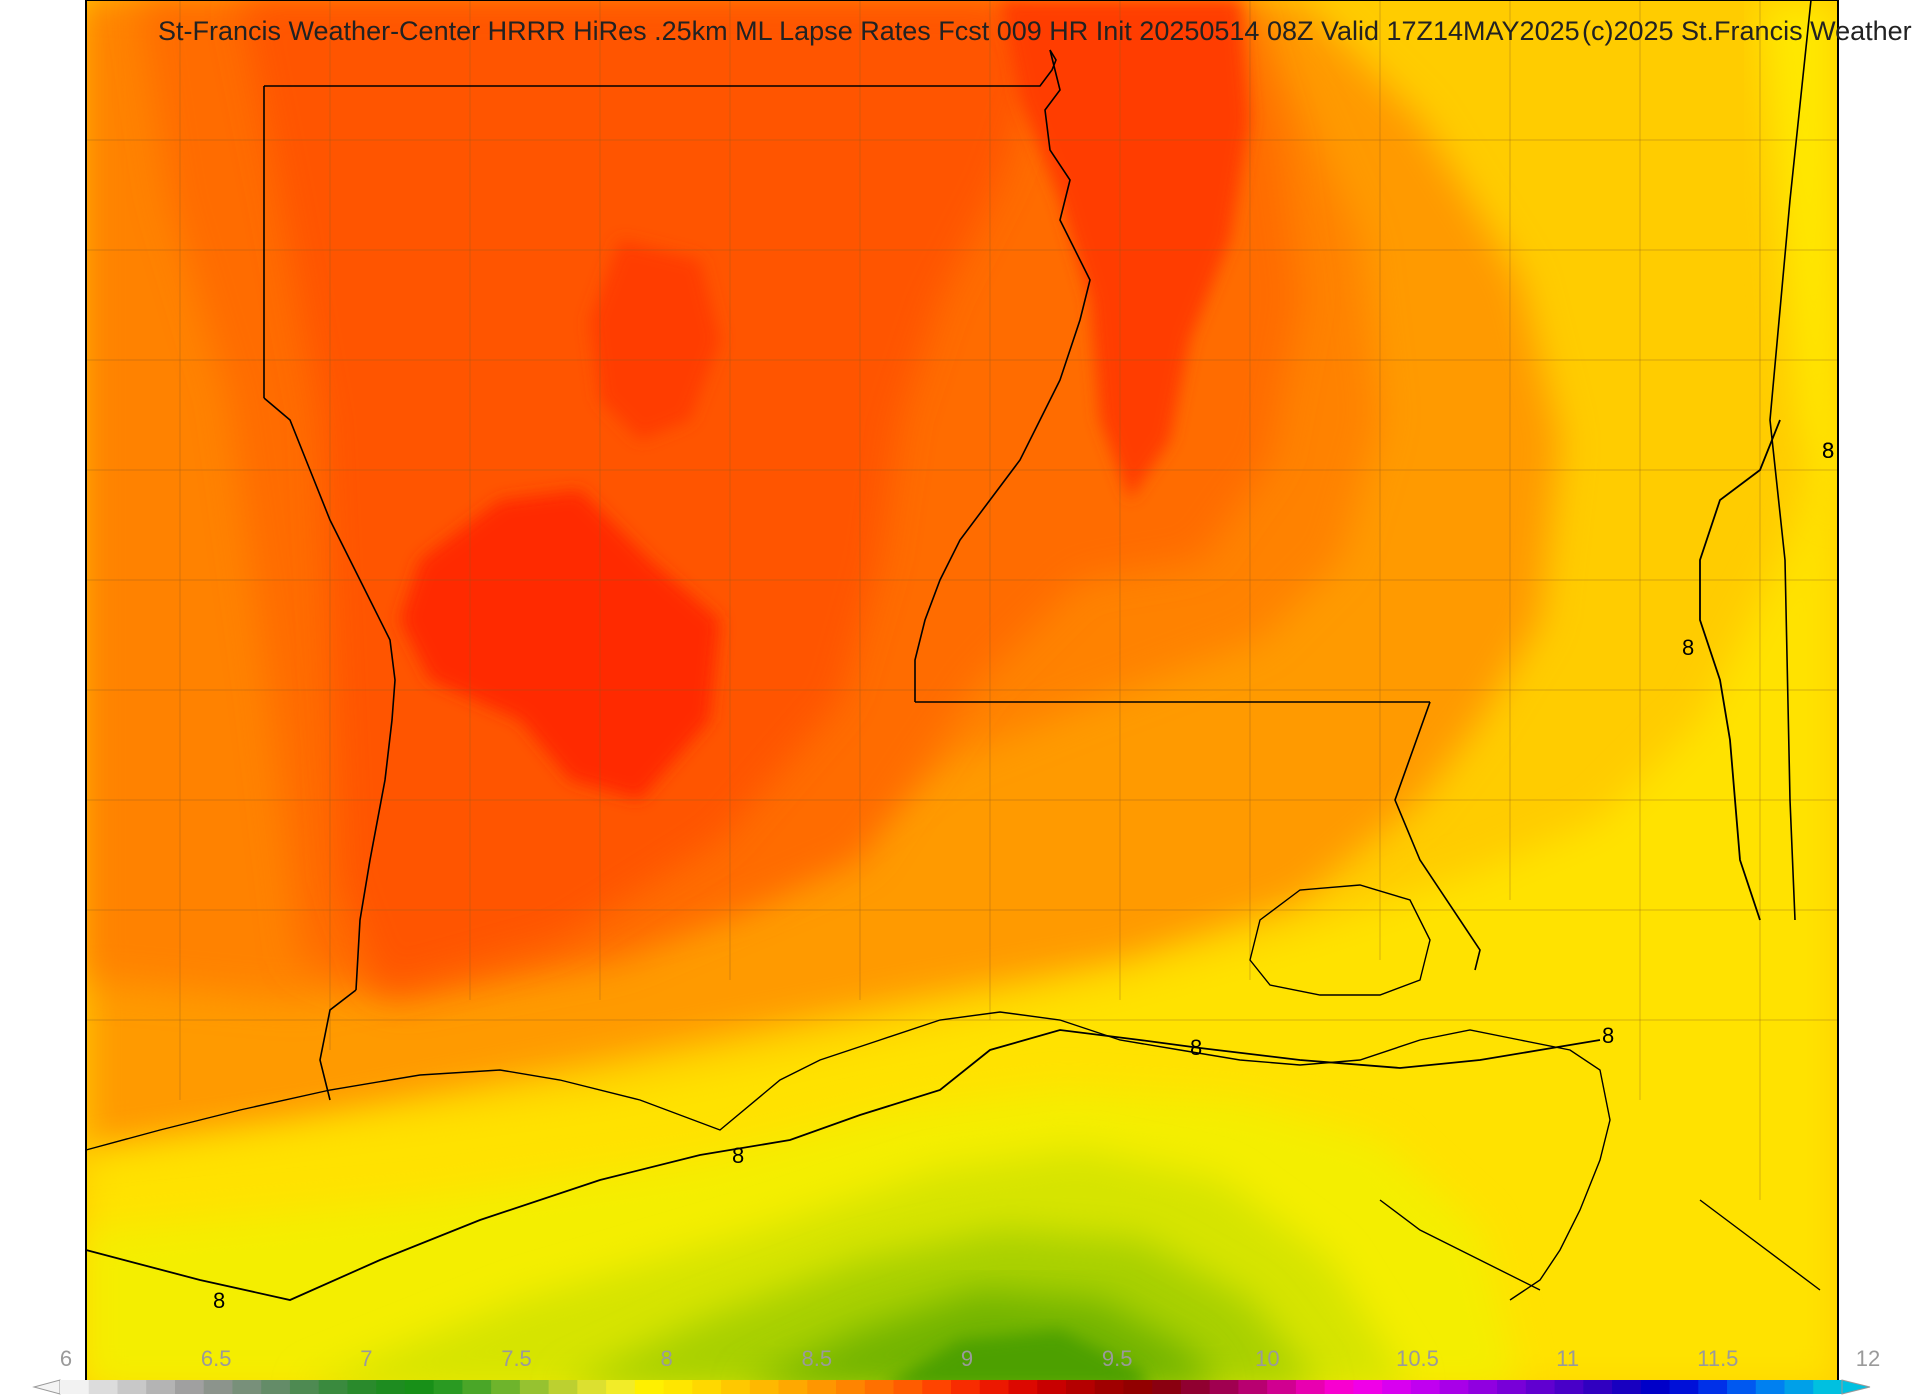 The height and width of the screenshot is (1400, 1920). I want to click on louisiana-texas-border, so click(338, 1045).